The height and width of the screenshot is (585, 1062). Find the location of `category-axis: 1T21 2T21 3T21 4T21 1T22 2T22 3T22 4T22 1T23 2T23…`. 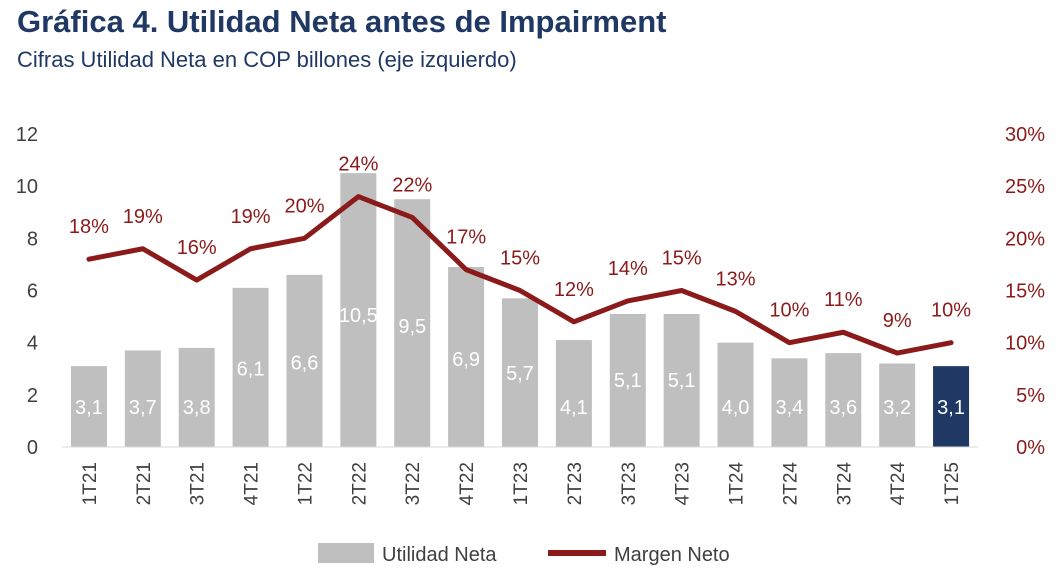

category-axis: 1T21 2T21 3T21 4T21 1T22 2T22 3T22 4T22 1T23 2T23… is located at coordinates (520, 476).